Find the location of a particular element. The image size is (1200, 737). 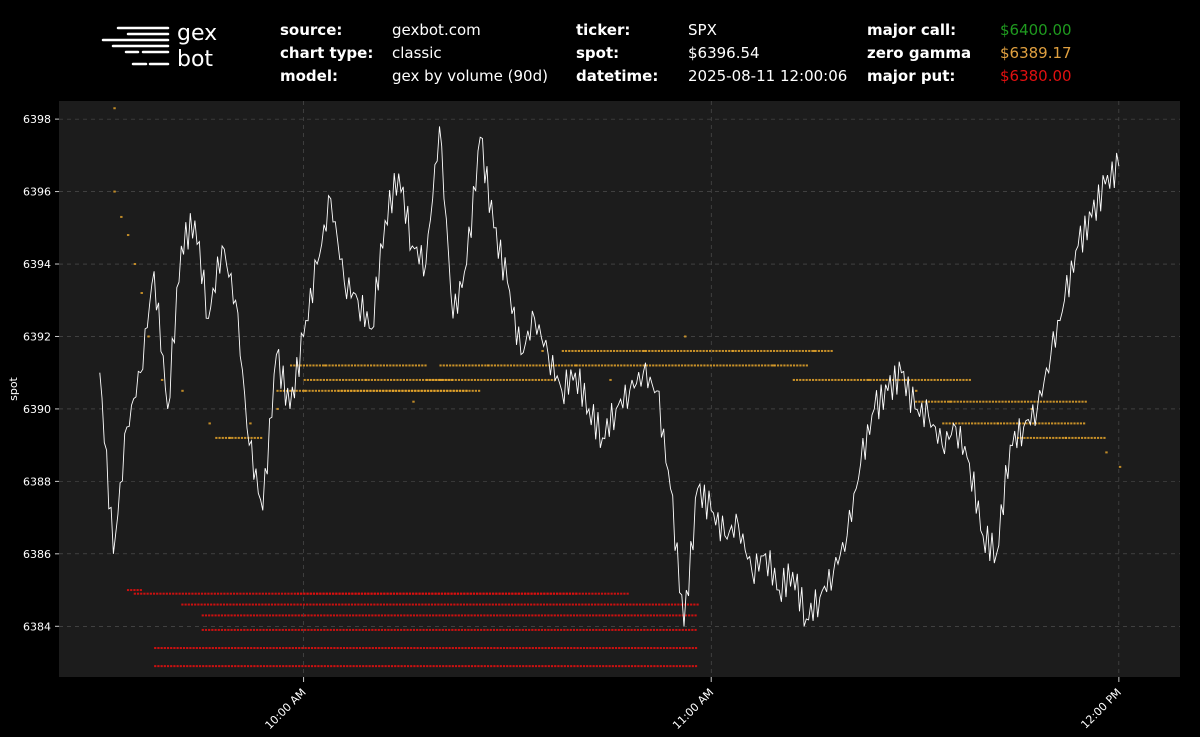

x-tick-label: 12:00 PM is located at coordinates (1100, 708).